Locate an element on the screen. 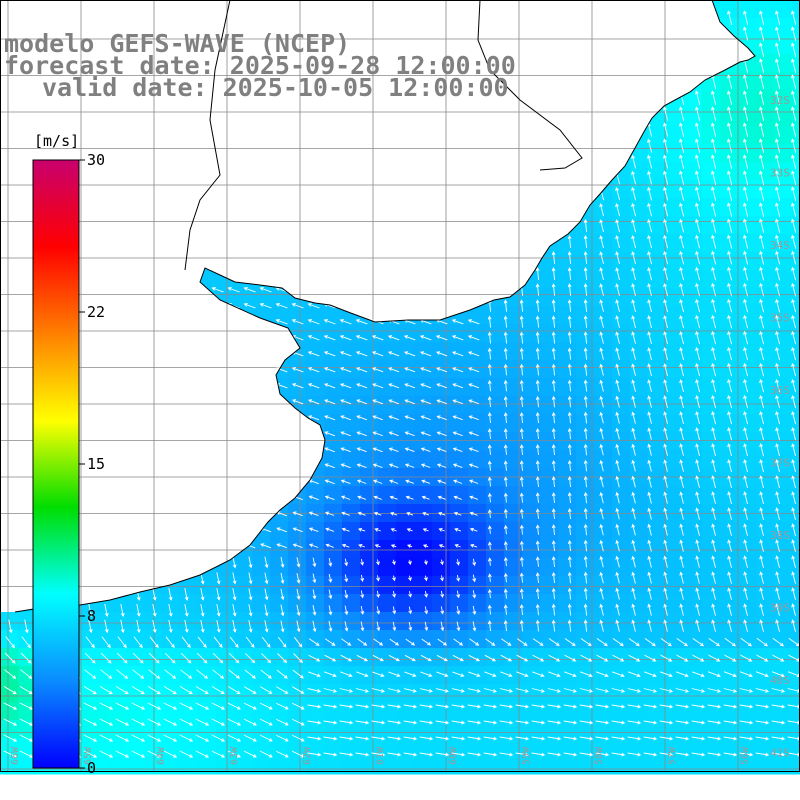 This screenshot has height=800, width=800. lon-label: 62W is located at coordinates (307, 755).